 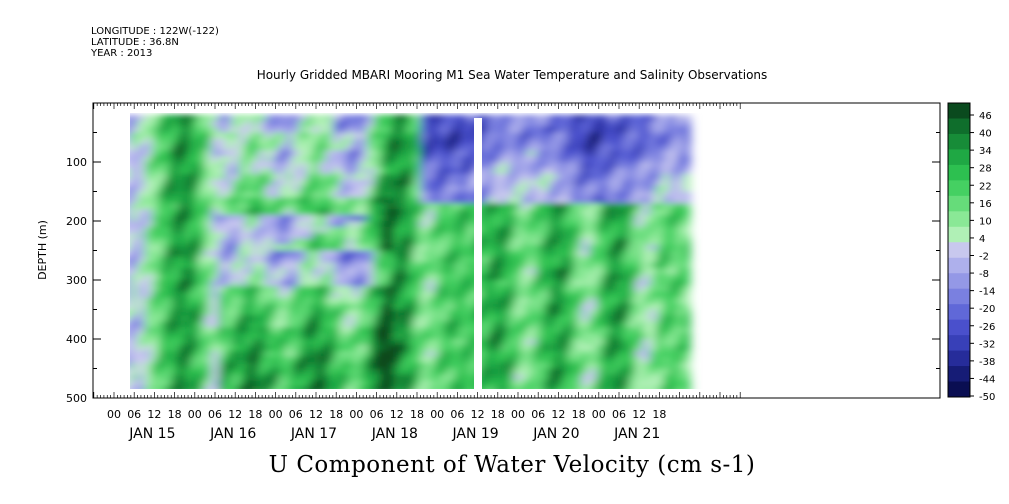 What do you see at coordinates (959, 219) in the screenshot?
I see `colorbar-swatch` at bounding box center [959, 219].